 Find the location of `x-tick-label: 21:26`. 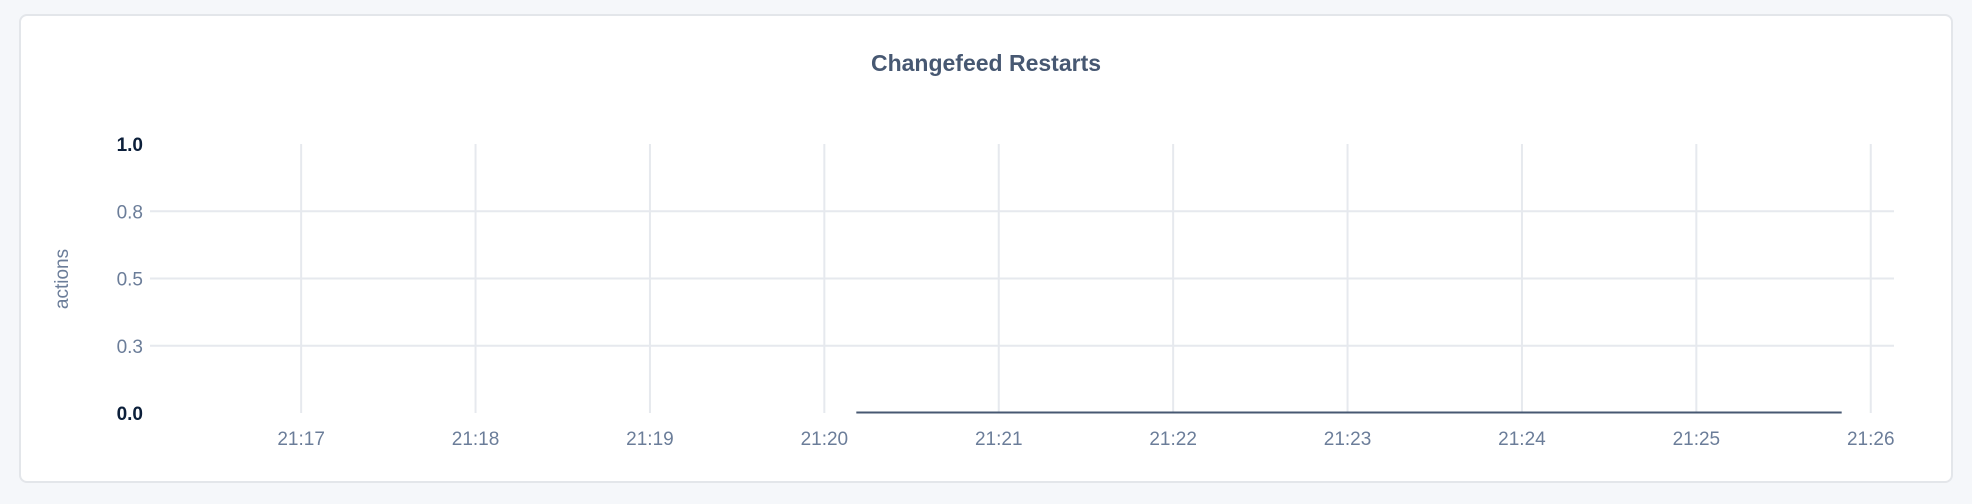

x-tick-label: 21:26 is located at coordinates (1871, 439).